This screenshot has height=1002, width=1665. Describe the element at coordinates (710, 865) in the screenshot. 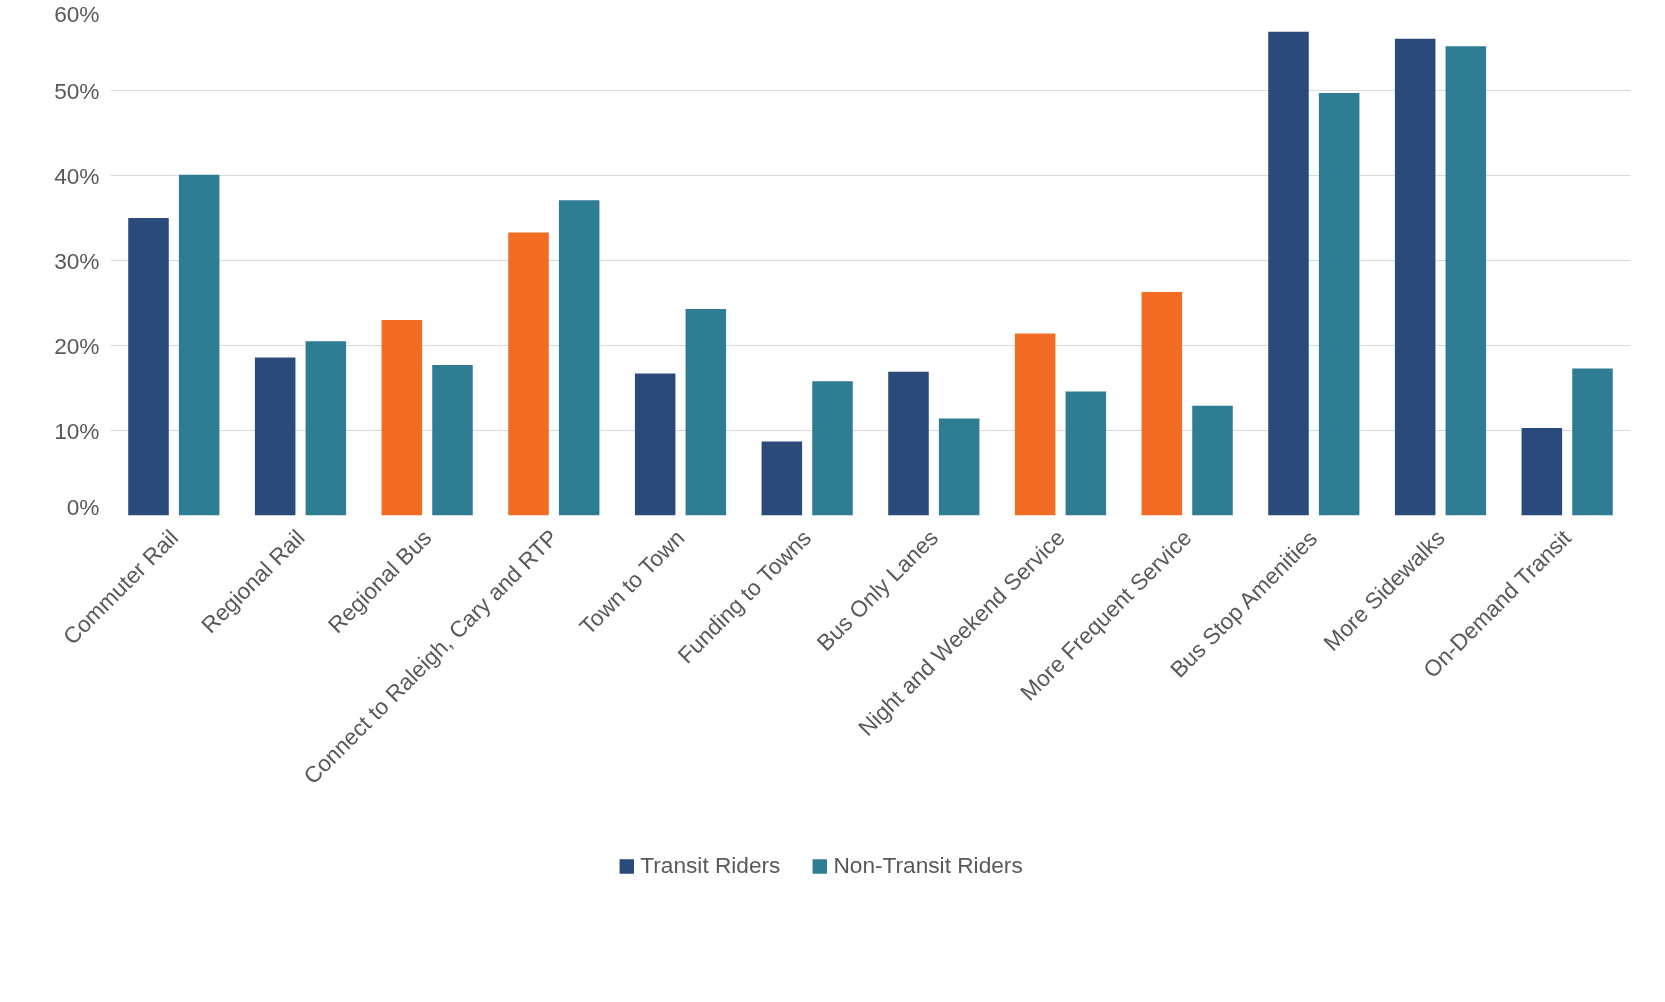

I see `legend-label: Transit Riders` at that location.